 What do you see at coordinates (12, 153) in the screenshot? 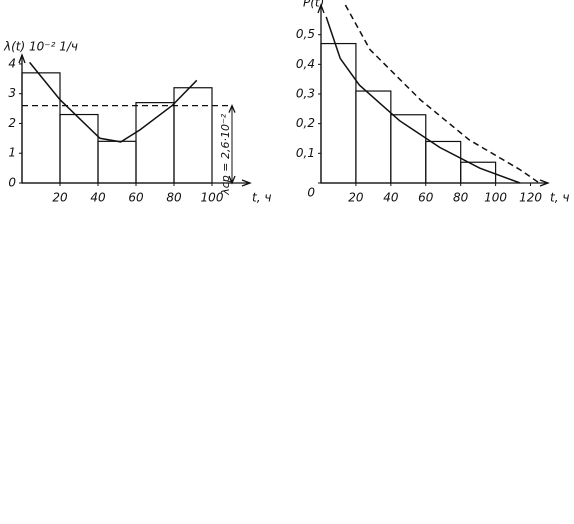
I see `y-tick-label: 1` at bounding box center [12, 153].